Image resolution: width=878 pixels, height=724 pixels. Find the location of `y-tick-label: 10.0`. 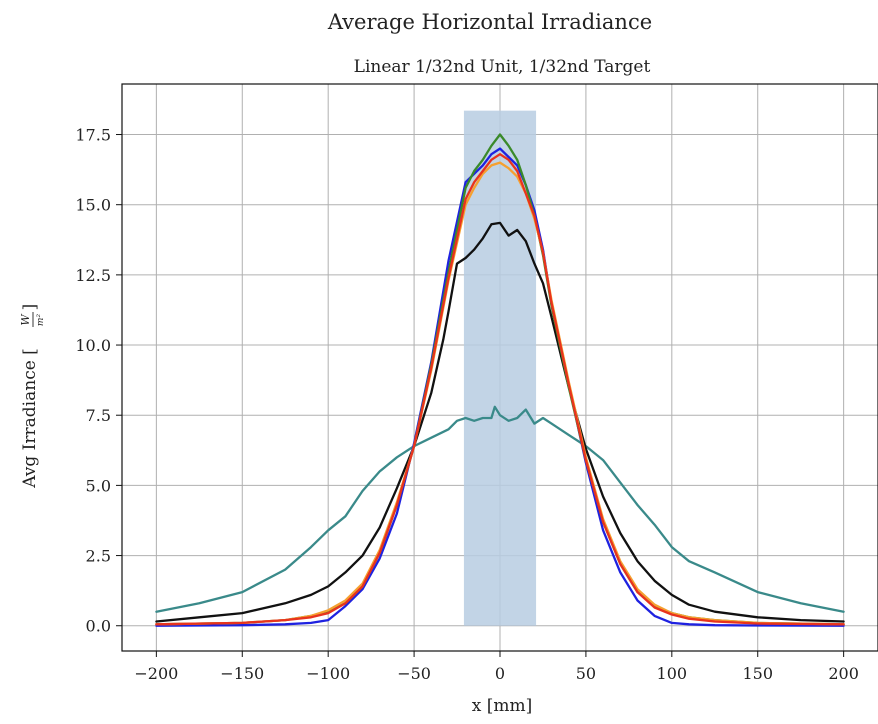

y-tick-label: 10.0 is located at coordinates (93, 345).